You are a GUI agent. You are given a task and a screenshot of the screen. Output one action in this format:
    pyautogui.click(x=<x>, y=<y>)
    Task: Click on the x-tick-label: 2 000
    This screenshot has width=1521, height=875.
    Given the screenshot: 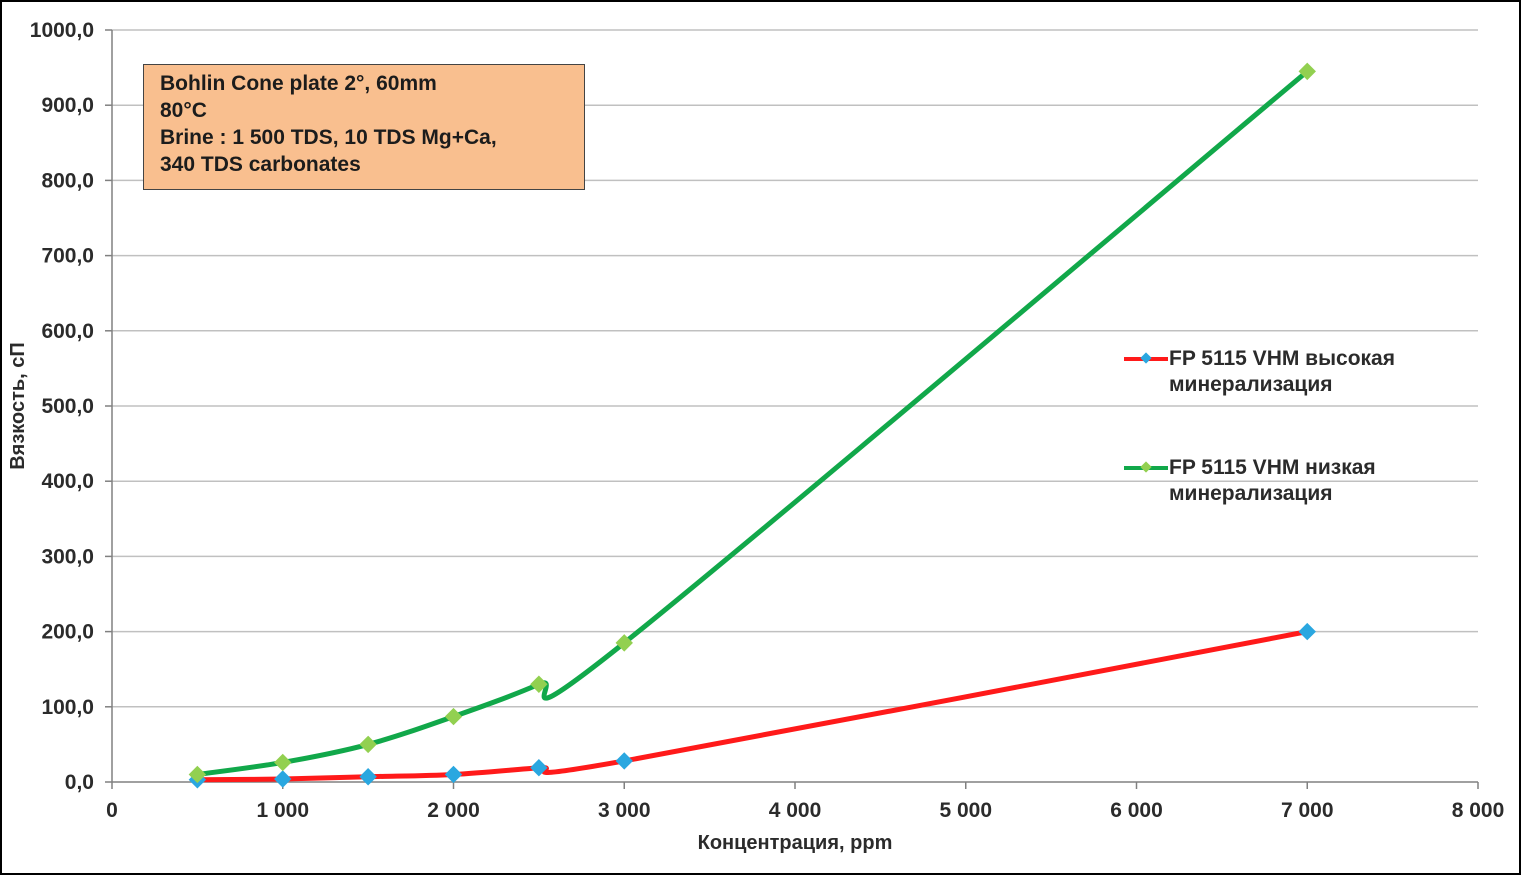 What is the action you would take?
    pyautogui.click(x=453, y=810)
    